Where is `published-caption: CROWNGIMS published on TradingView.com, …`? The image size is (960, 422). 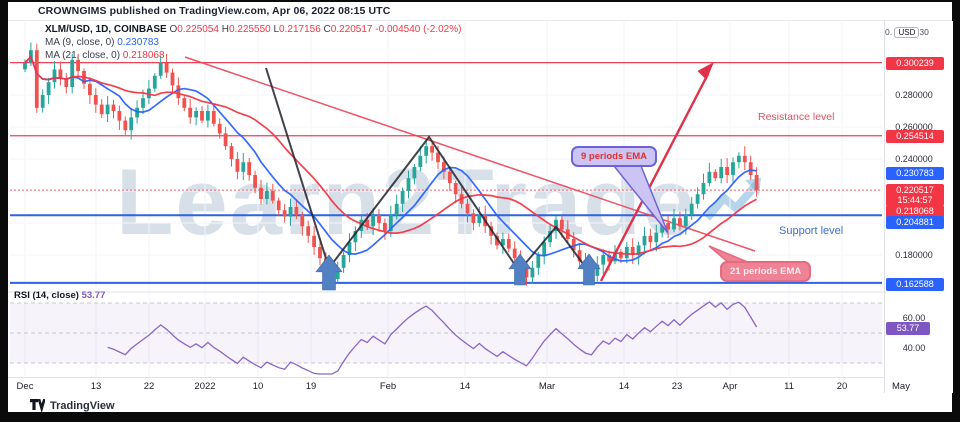
published-caption: CROWNGIMS published on TradingView.com, … is located at coordinates (214, 11).